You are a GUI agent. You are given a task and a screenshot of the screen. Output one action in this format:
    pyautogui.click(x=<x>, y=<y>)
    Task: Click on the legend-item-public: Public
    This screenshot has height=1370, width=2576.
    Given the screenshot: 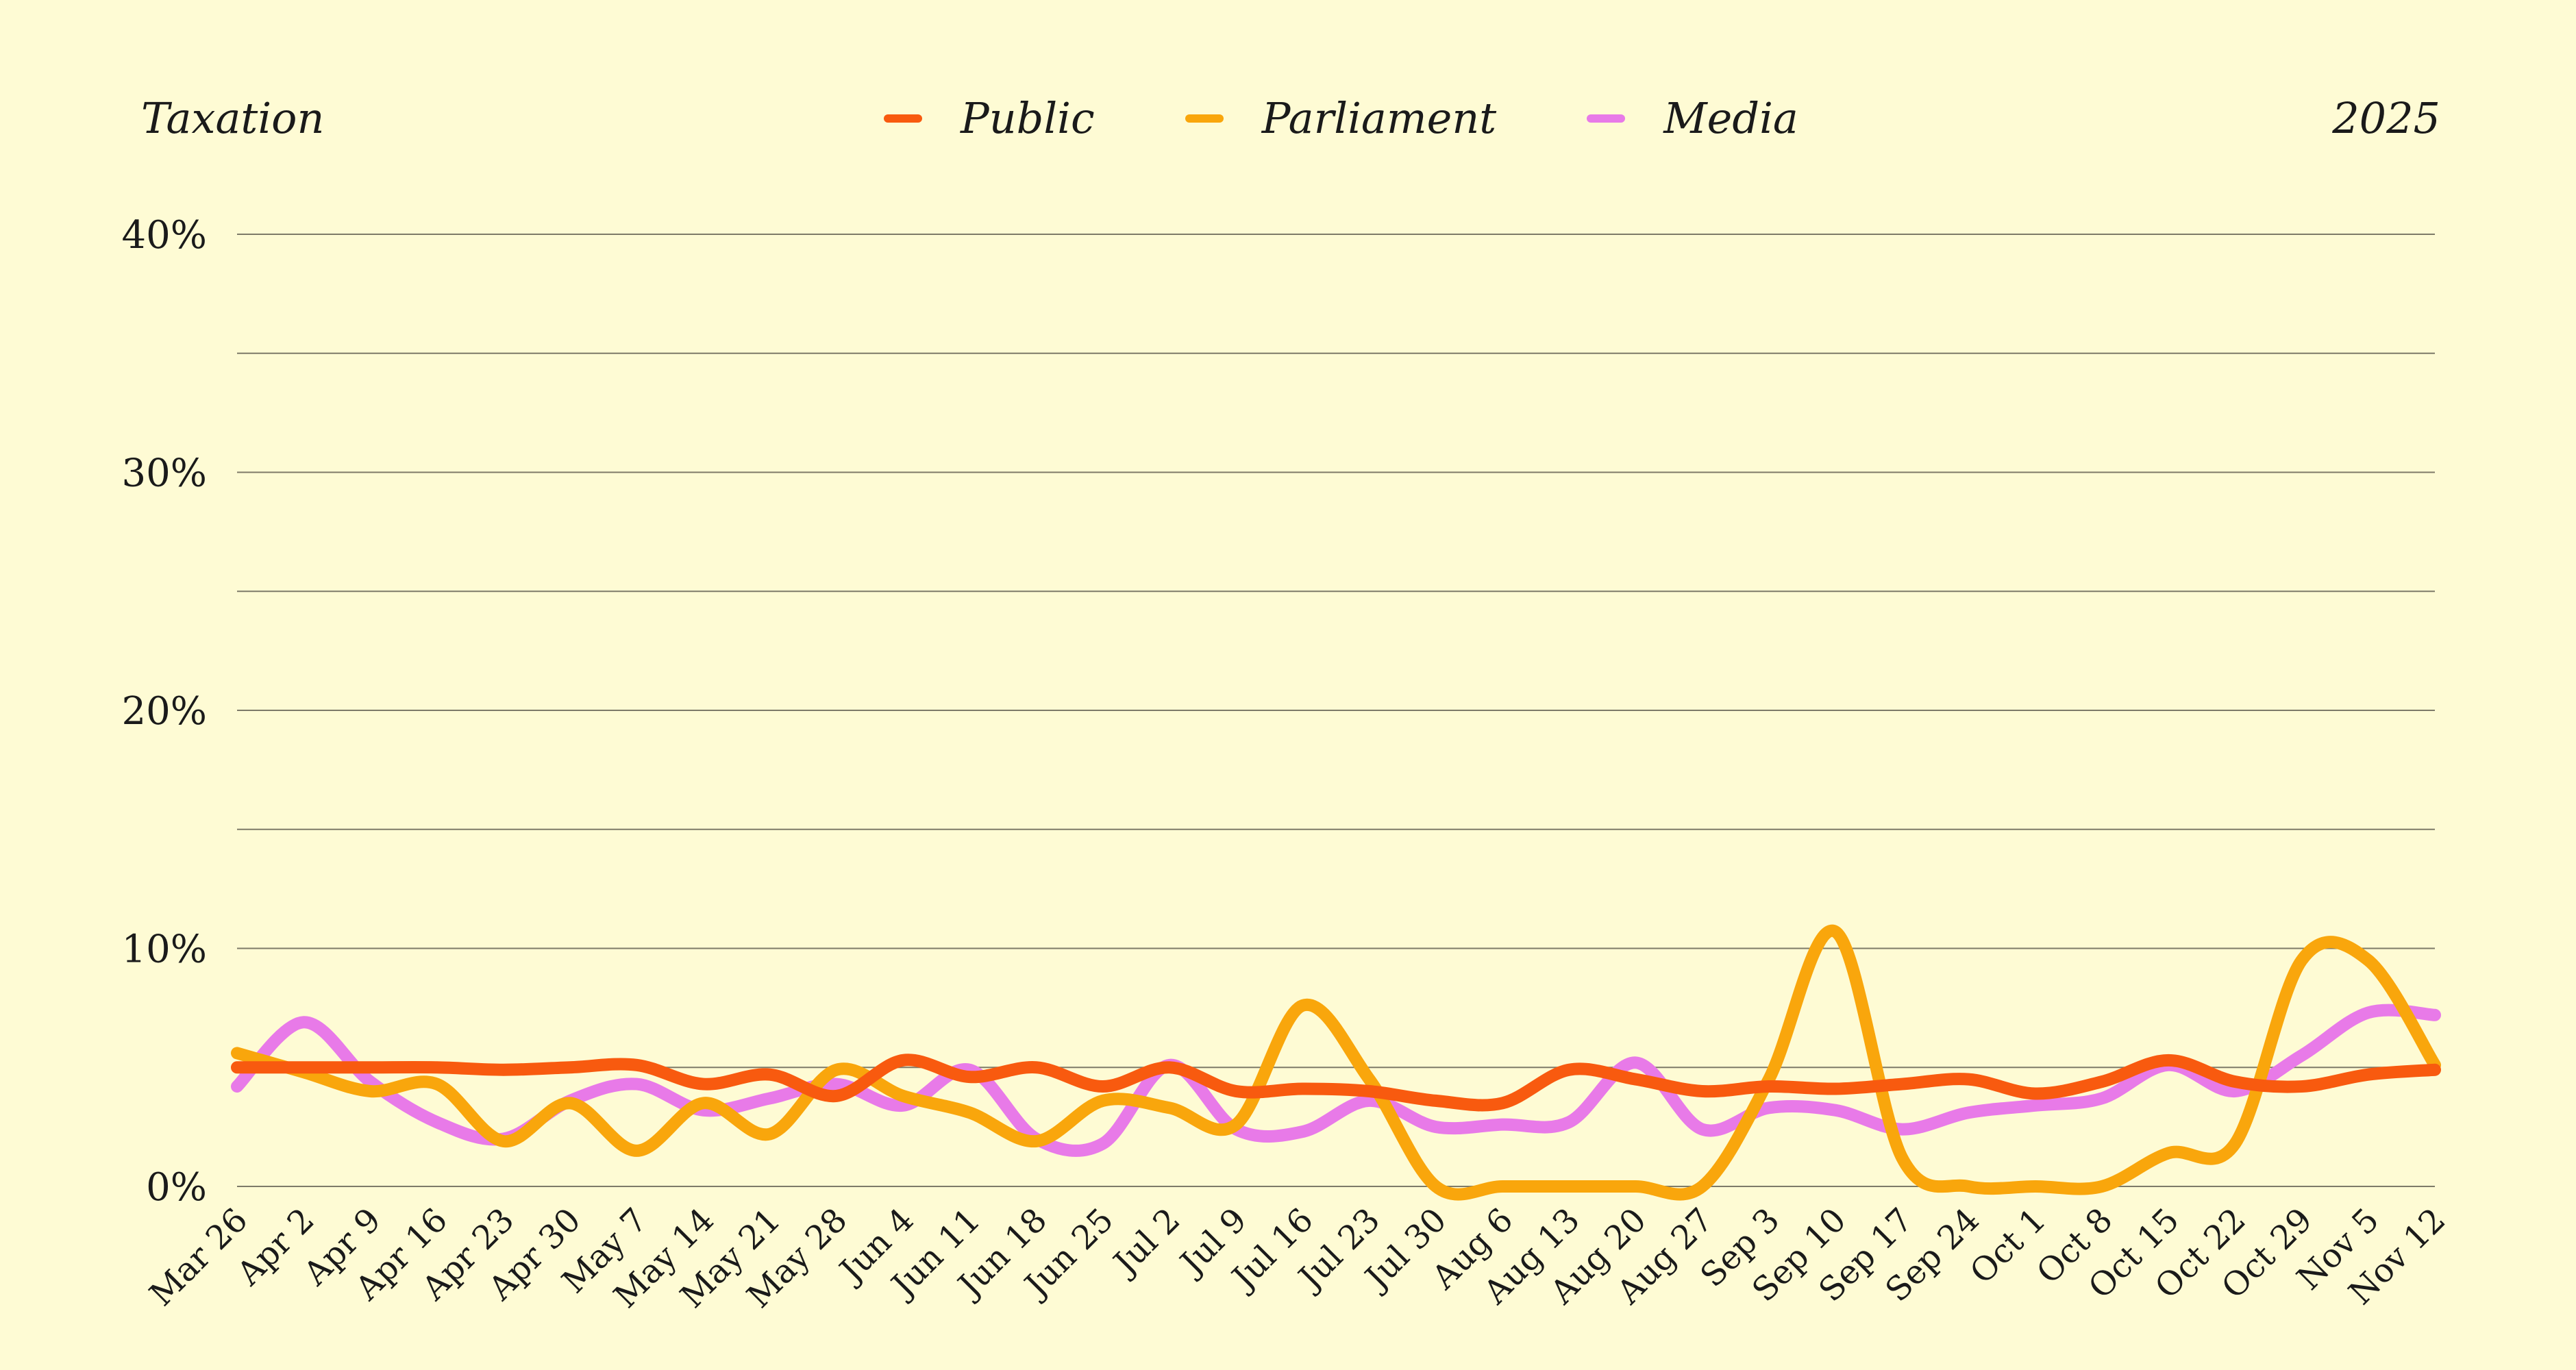 What is the action you would take?
    pyautogui.click(x=989, y=119)
    